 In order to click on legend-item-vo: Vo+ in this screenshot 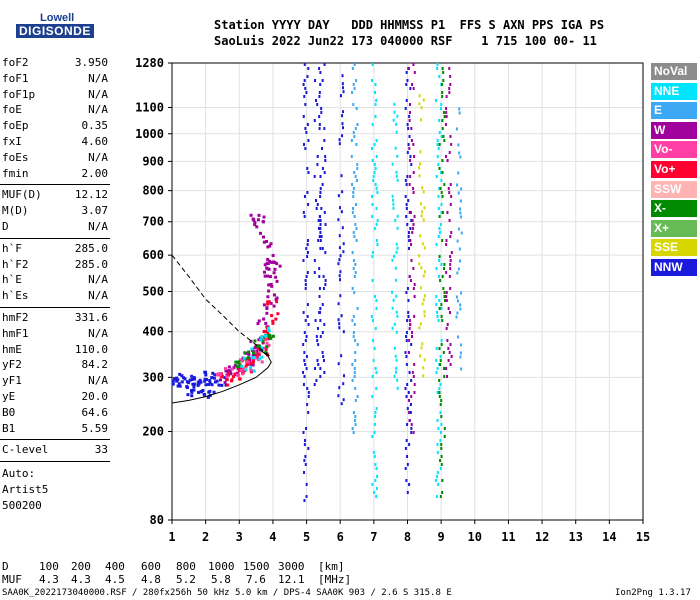, I will do `click(674, 169)`.